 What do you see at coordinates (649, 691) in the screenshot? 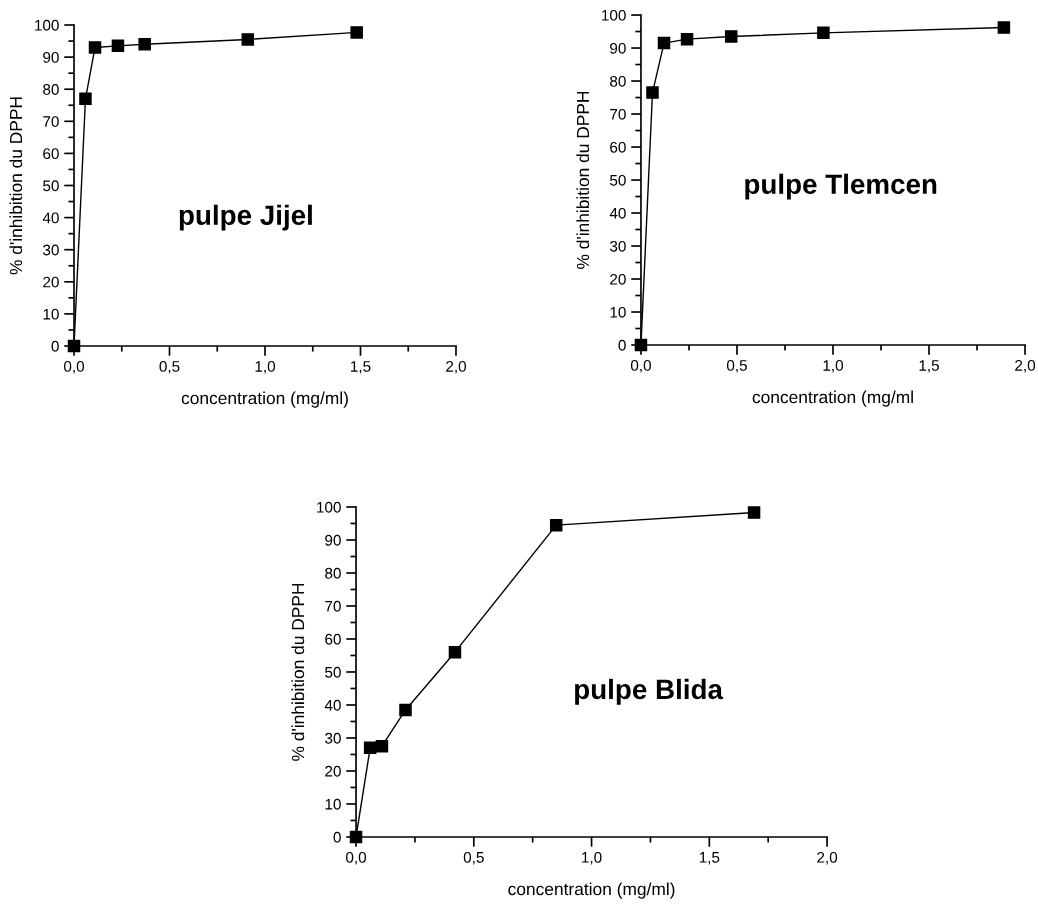
I see `annotation: pulpe Blida` at bounding box center [649, 691].